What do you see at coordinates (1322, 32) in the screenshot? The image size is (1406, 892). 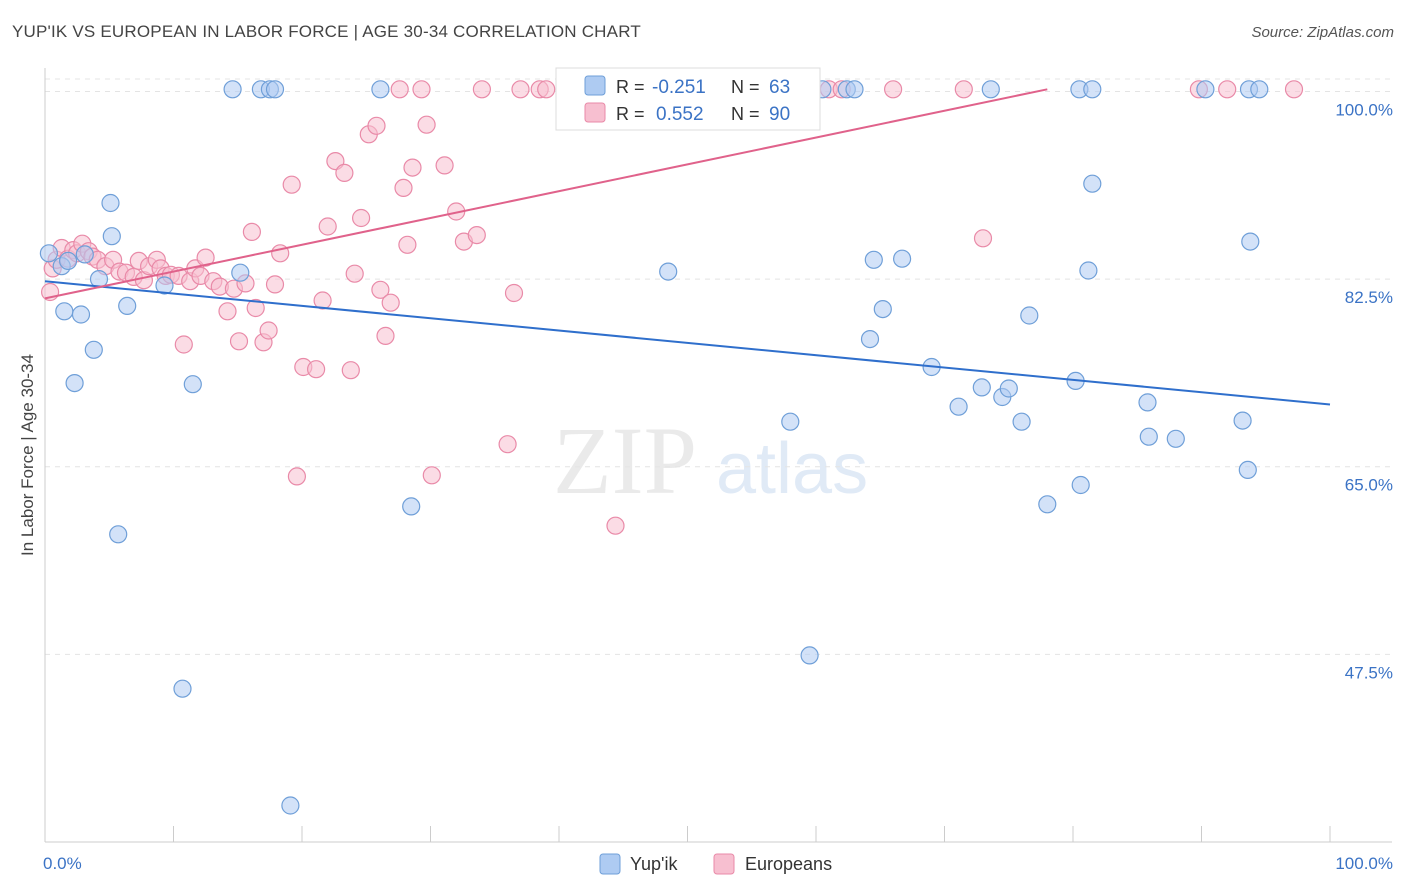 I see `source-credit: Source: ZipAtlas.com` at bounding box center [1322, 32].